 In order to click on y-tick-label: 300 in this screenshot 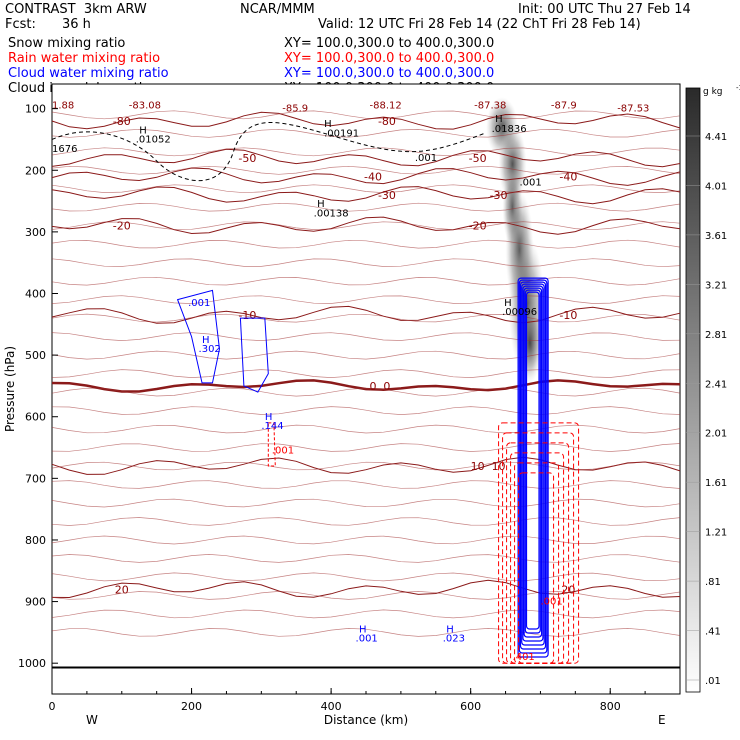, I will do `click(35, 232)`.